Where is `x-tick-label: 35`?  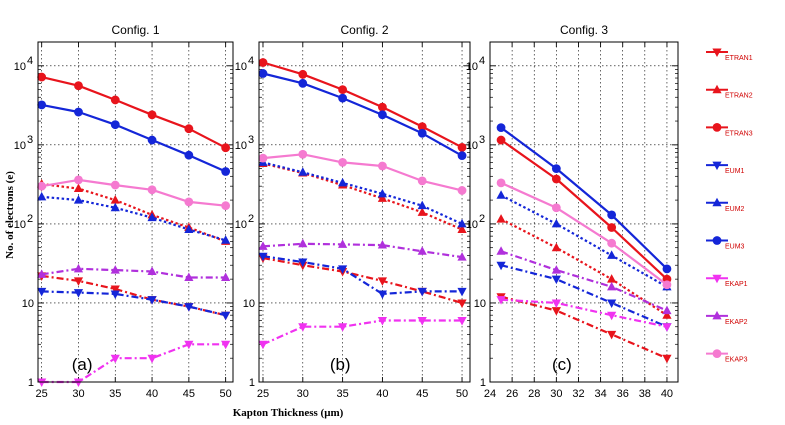
x-tick-label: 35 is located at coordinates (342, 394).